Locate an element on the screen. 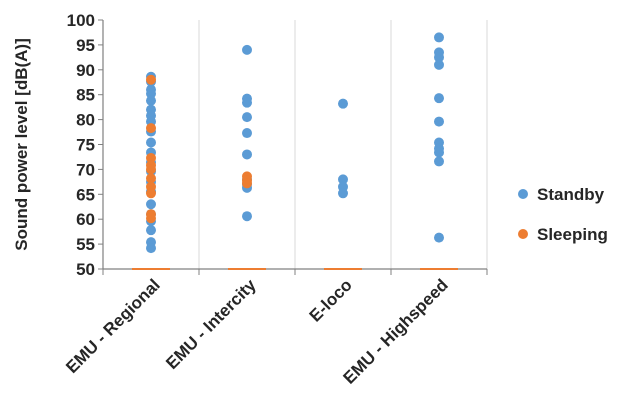  y-tick-label: 75 is located at coordinates (85, 145).